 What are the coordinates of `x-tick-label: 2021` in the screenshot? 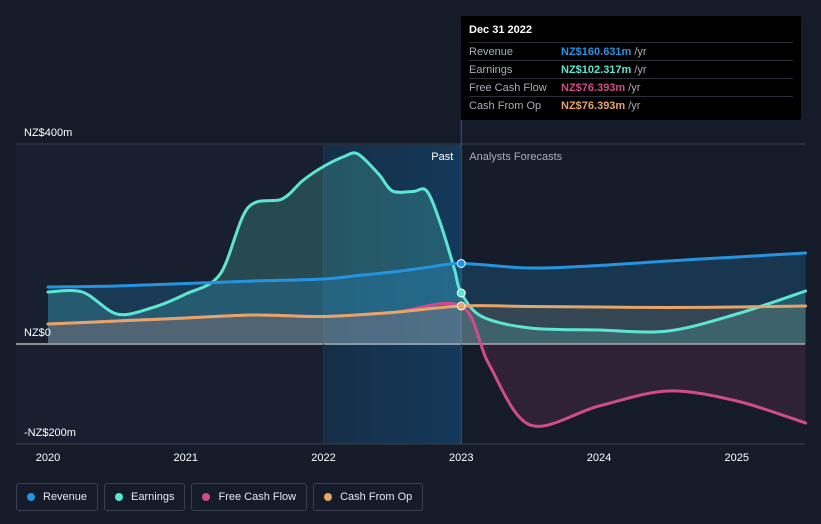 It's located at (186, 458).